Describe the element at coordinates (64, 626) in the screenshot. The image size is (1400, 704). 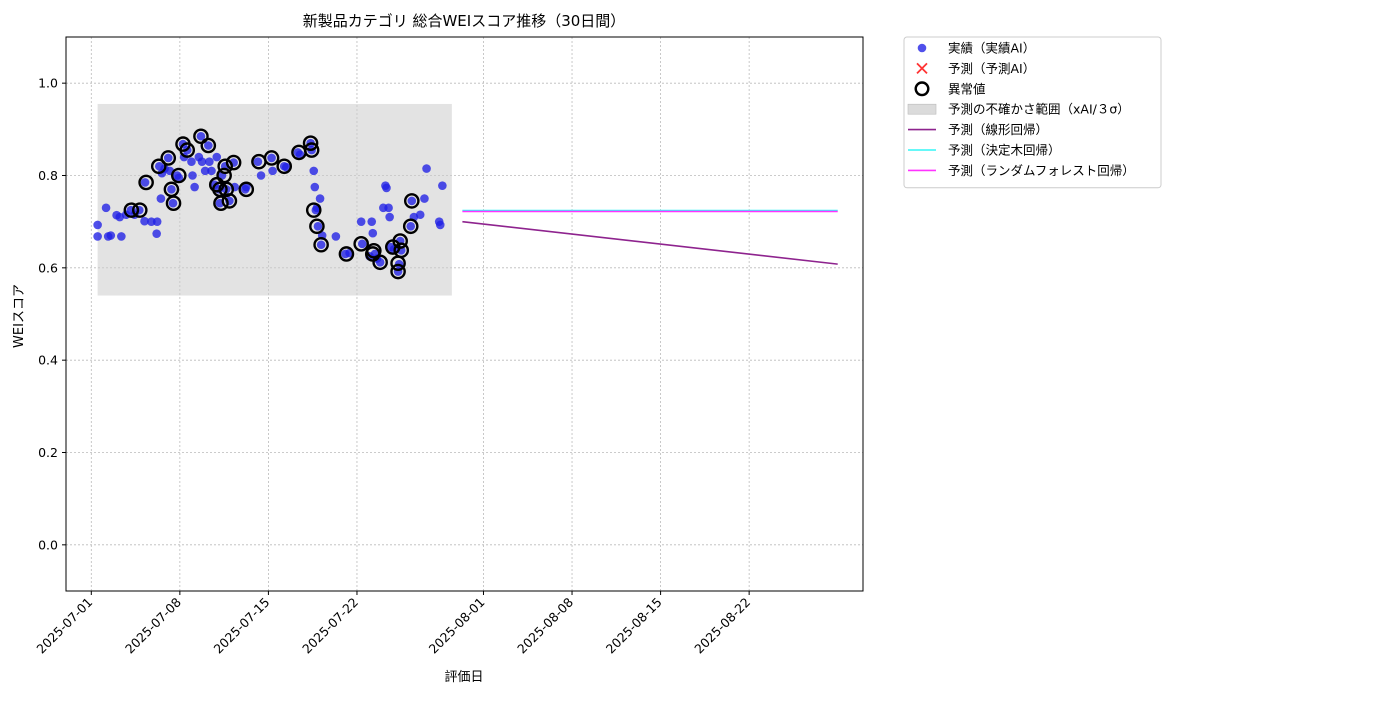
I see `x-tick-label: 2025-07-01` at that location.